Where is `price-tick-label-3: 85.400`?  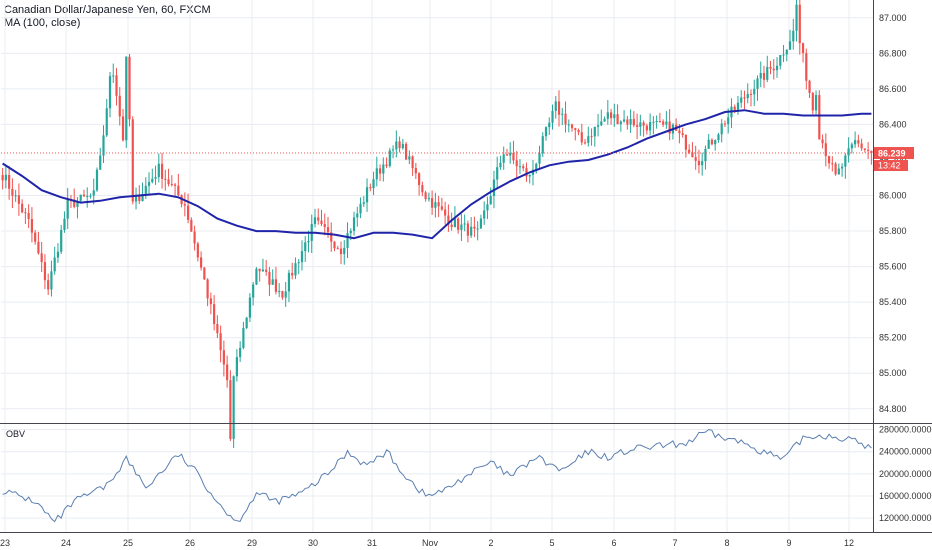 price-tick-label-3: 85.400 is located at coordinates (893, 302).